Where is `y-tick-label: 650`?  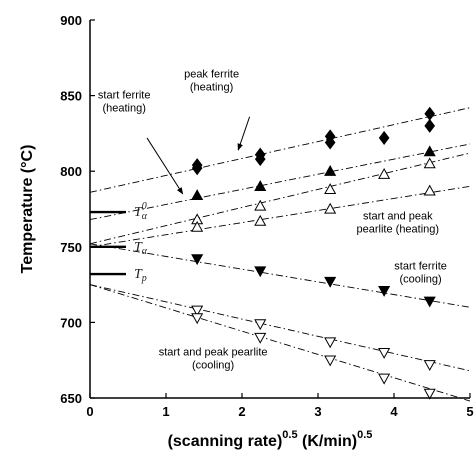
y-tick-label: 650 is located at coordinates (71, 398).